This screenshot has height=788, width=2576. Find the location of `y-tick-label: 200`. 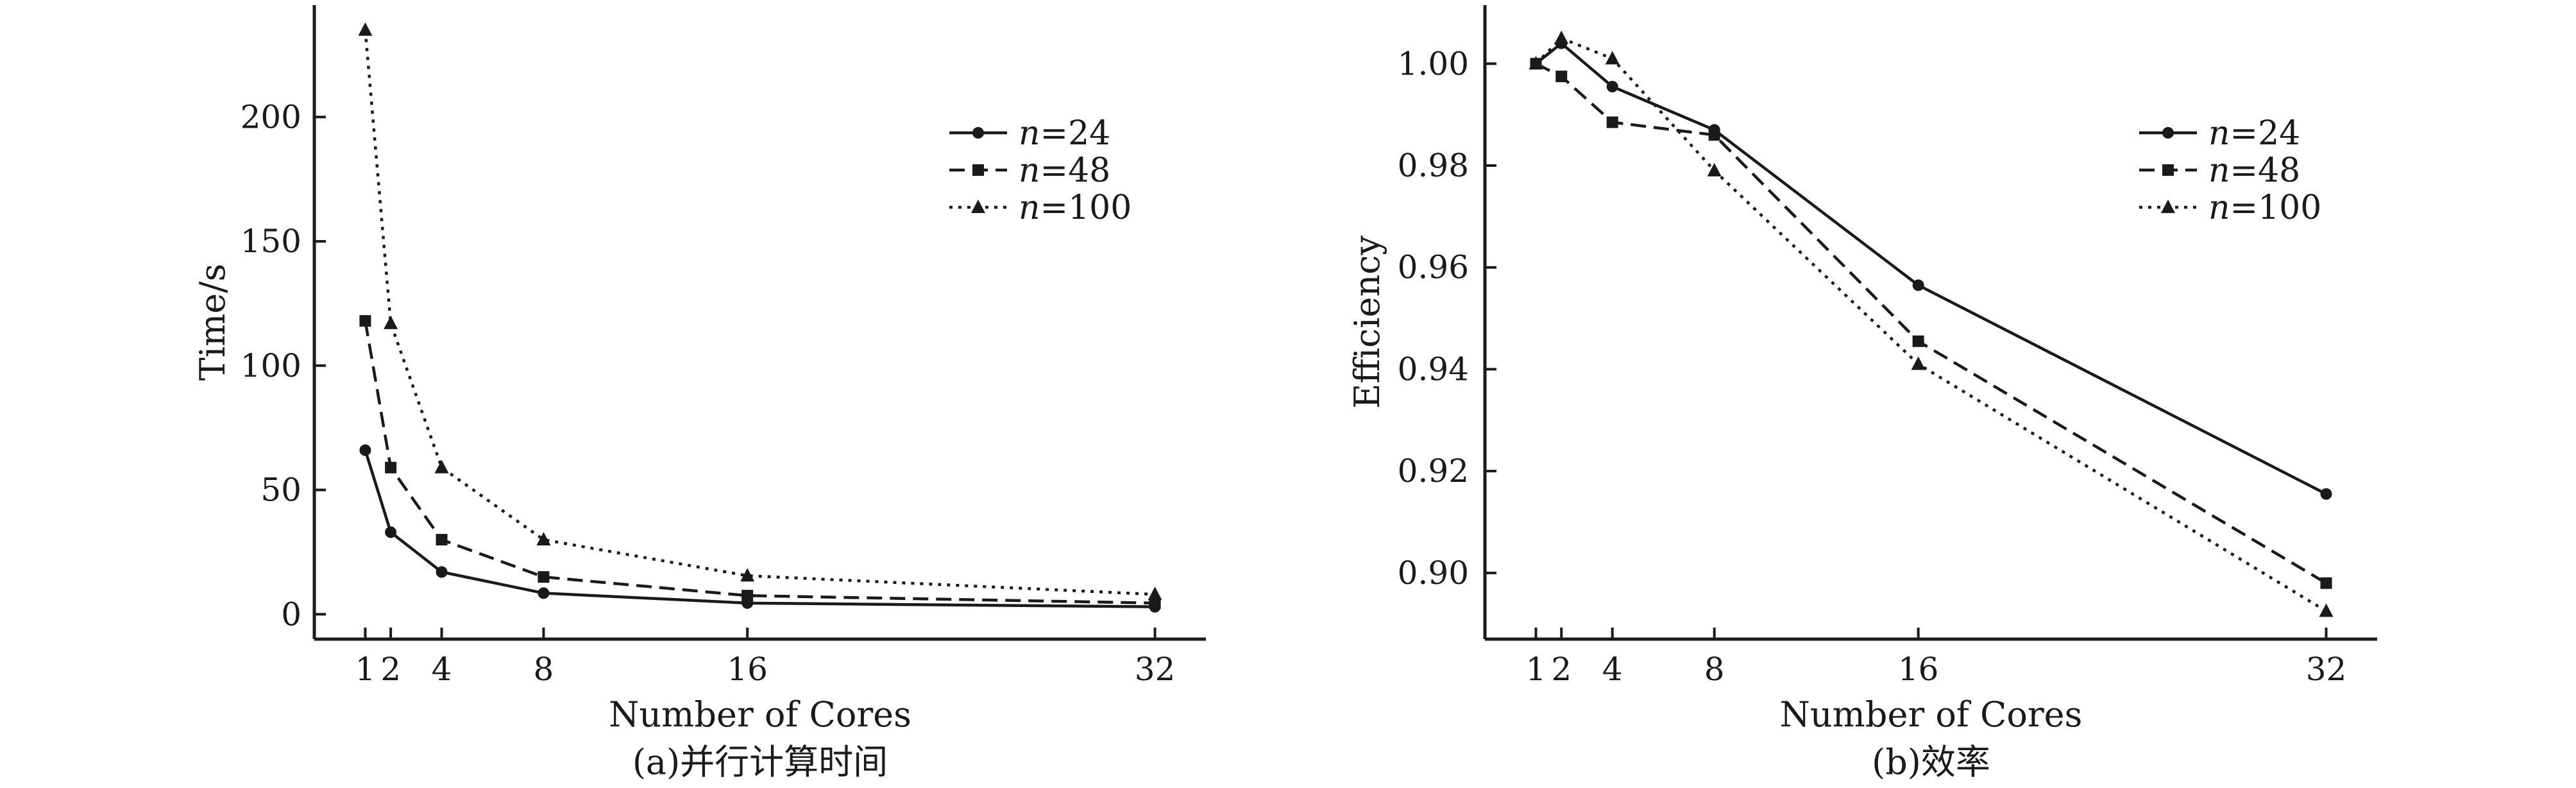

y-tick-label: 200 is located at coordinates (271, 116).